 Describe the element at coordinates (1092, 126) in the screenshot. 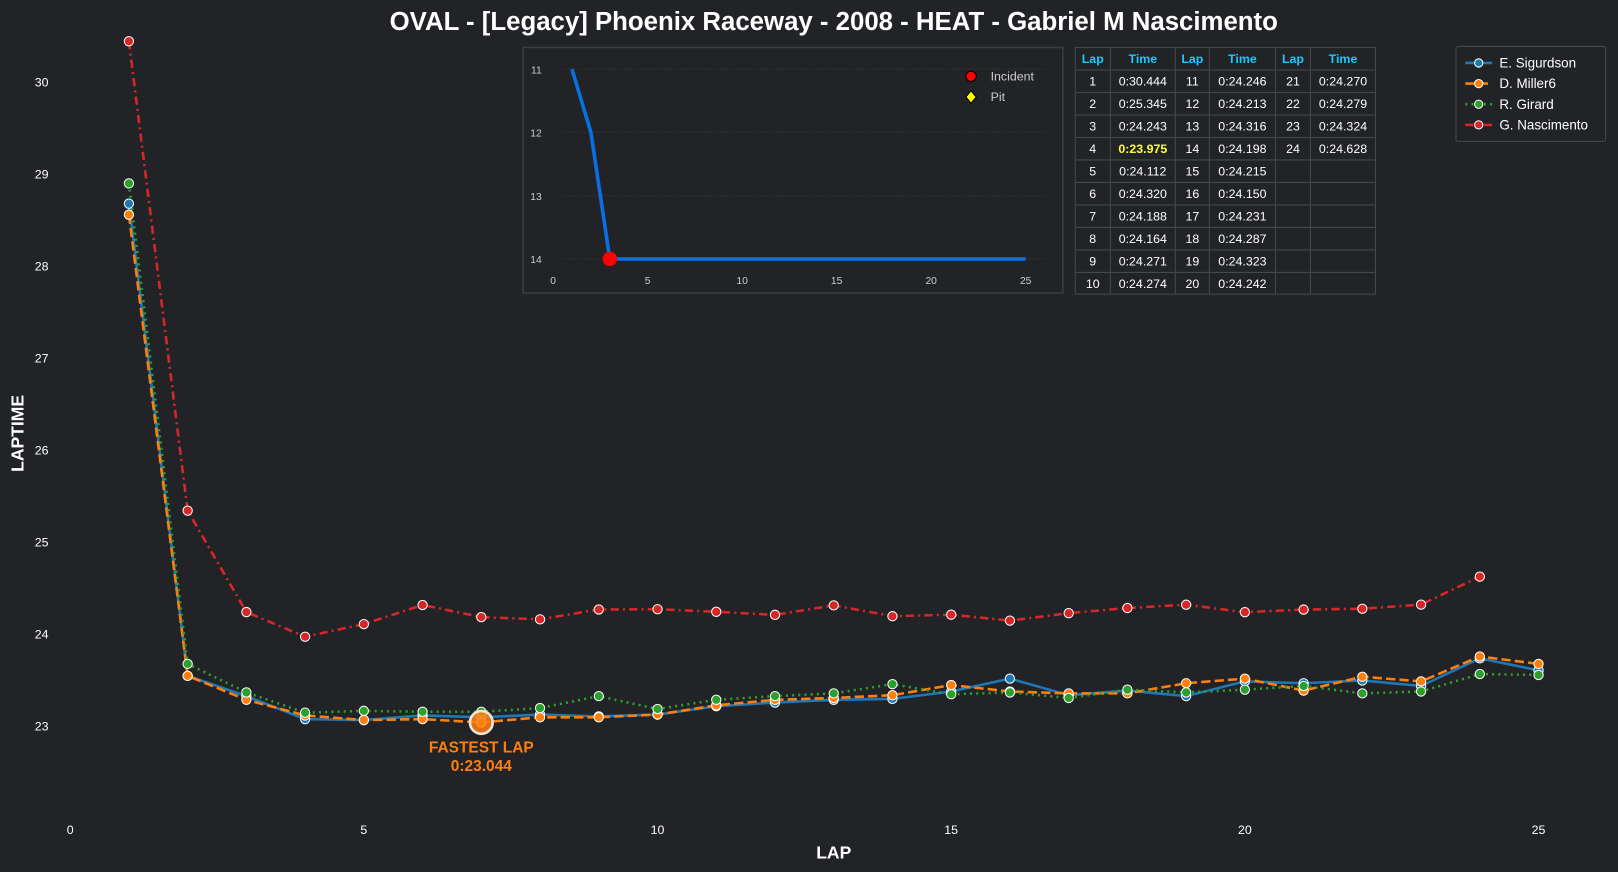

I see `table-lap-cell: 3` at that location.